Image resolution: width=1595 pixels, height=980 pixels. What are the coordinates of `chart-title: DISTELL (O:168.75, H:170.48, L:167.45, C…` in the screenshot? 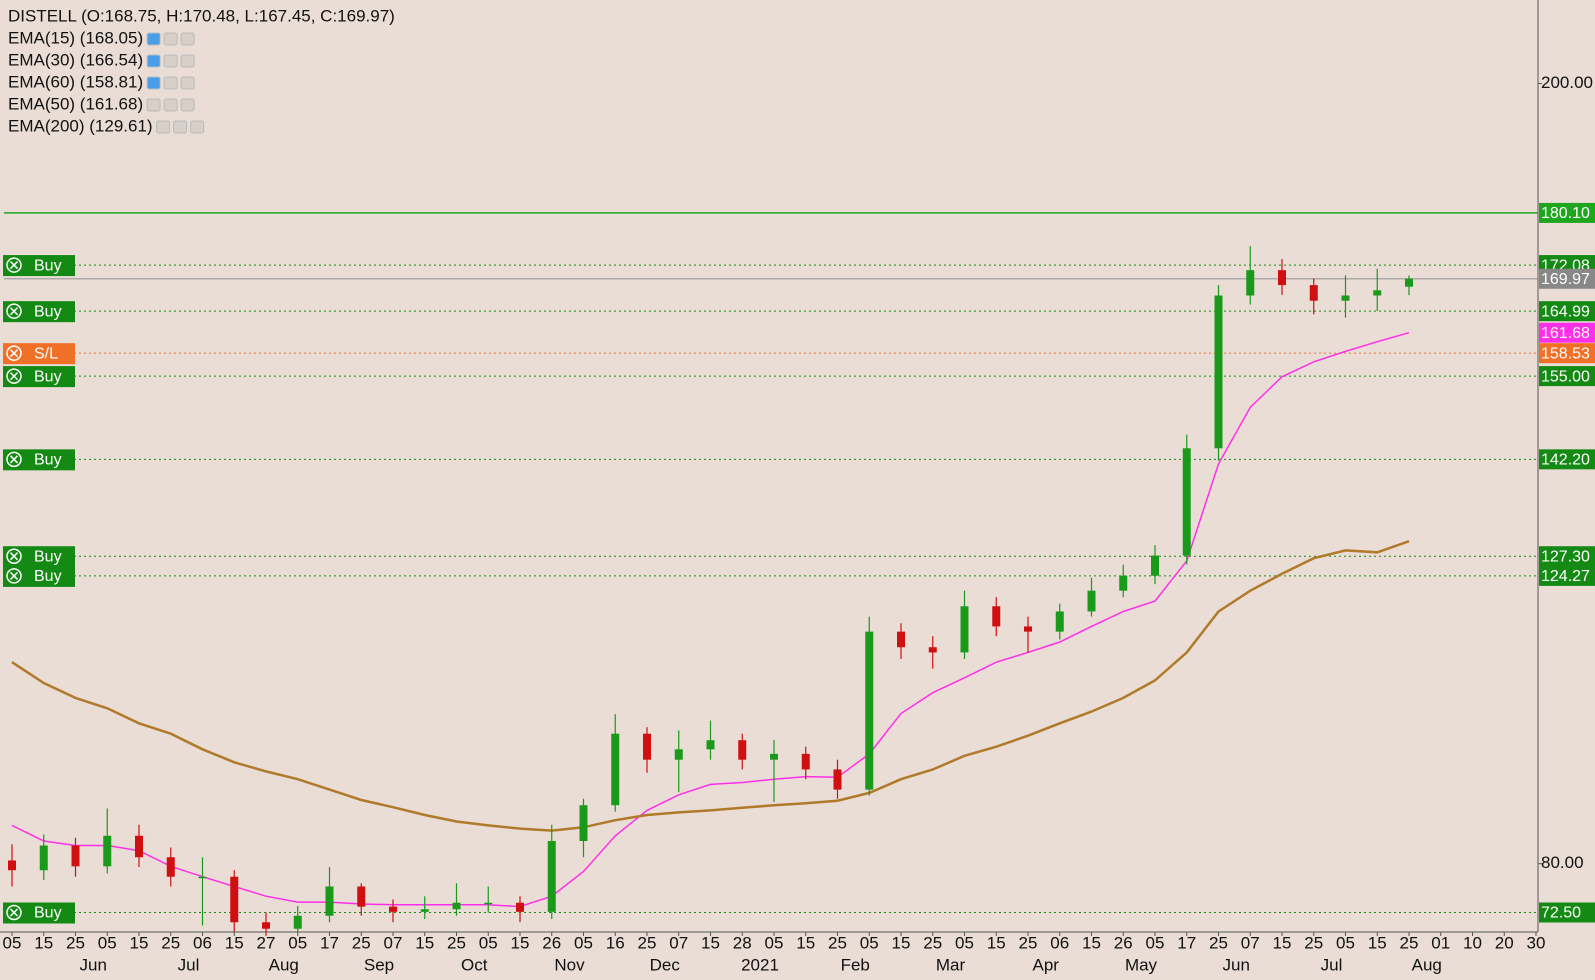 It's located at (201, 15).